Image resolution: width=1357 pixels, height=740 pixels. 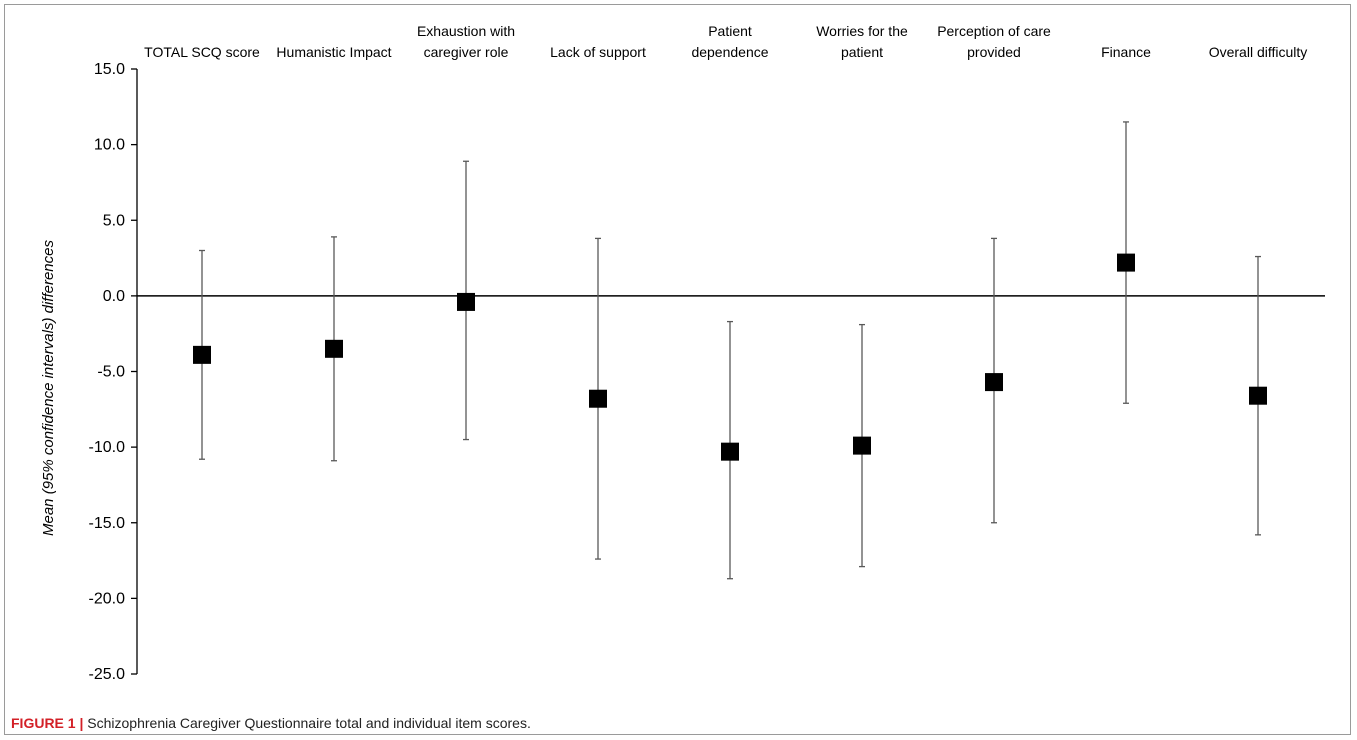 What do you see at coordinates (729, 41) in the screenshot?
I see `category-label: Patient dependence` at bounding box center [729, 41].